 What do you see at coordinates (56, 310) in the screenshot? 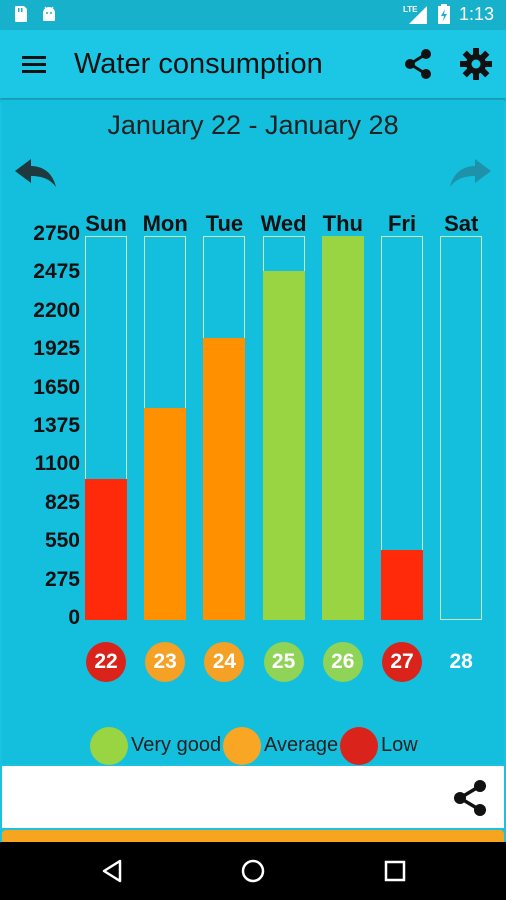
I see `y-tick-label: 2200` at bounding box center [56, 310].